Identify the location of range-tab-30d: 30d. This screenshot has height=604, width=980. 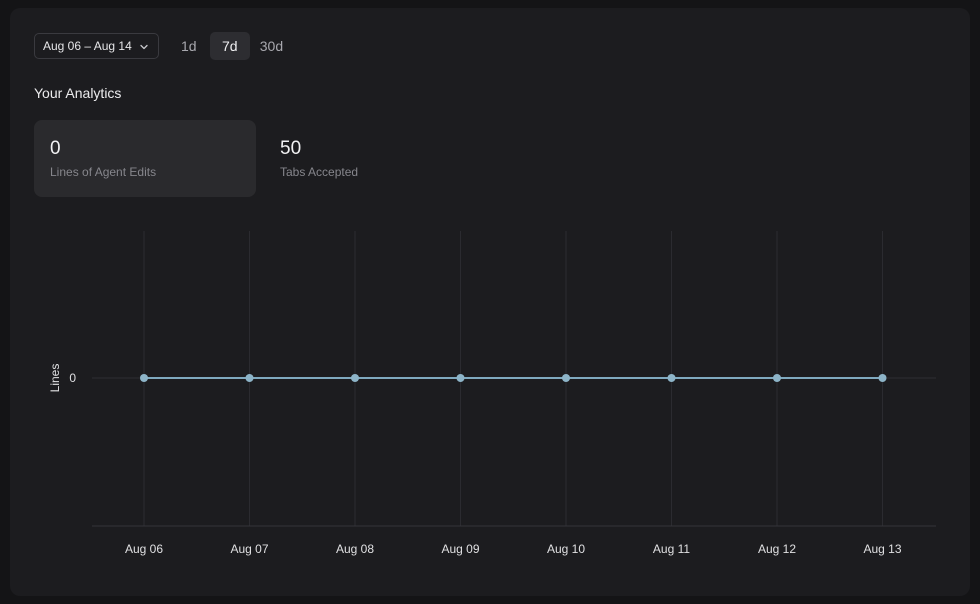
(271, 46).